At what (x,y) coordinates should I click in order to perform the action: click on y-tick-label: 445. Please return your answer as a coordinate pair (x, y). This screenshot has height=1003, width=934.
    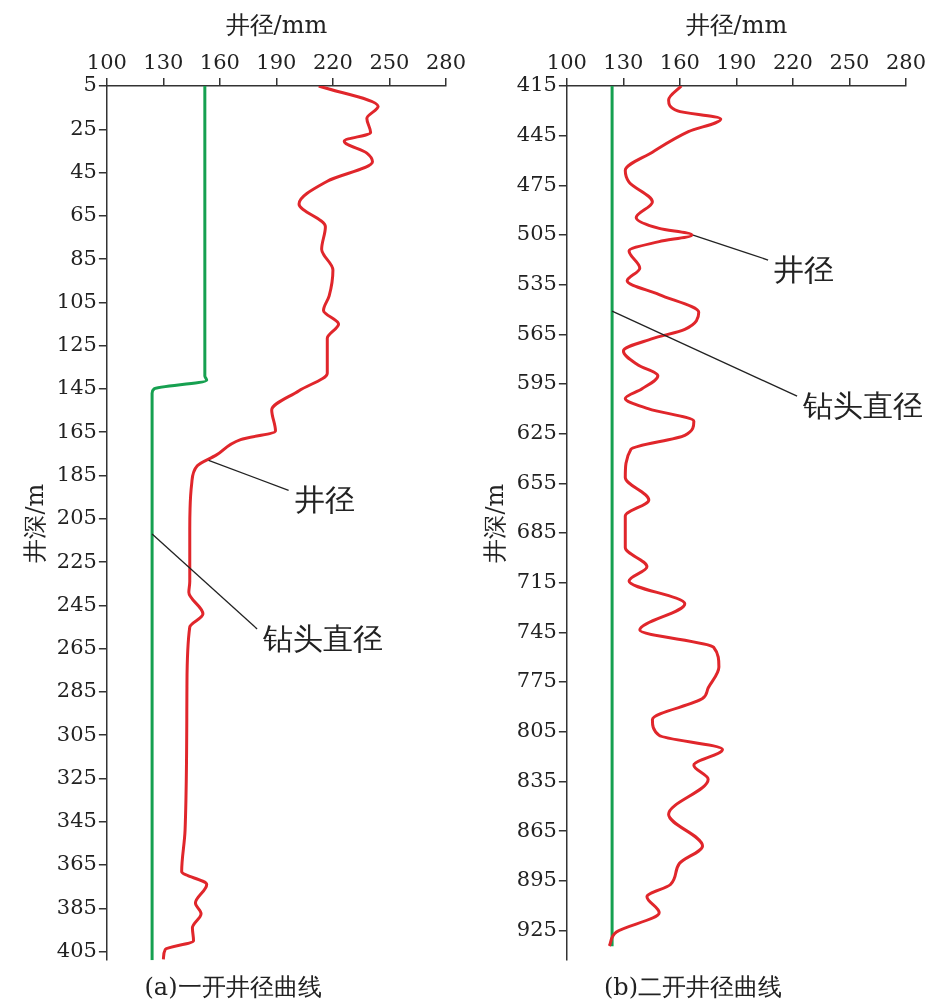
    Looking at the image, I should click on (536, 134).